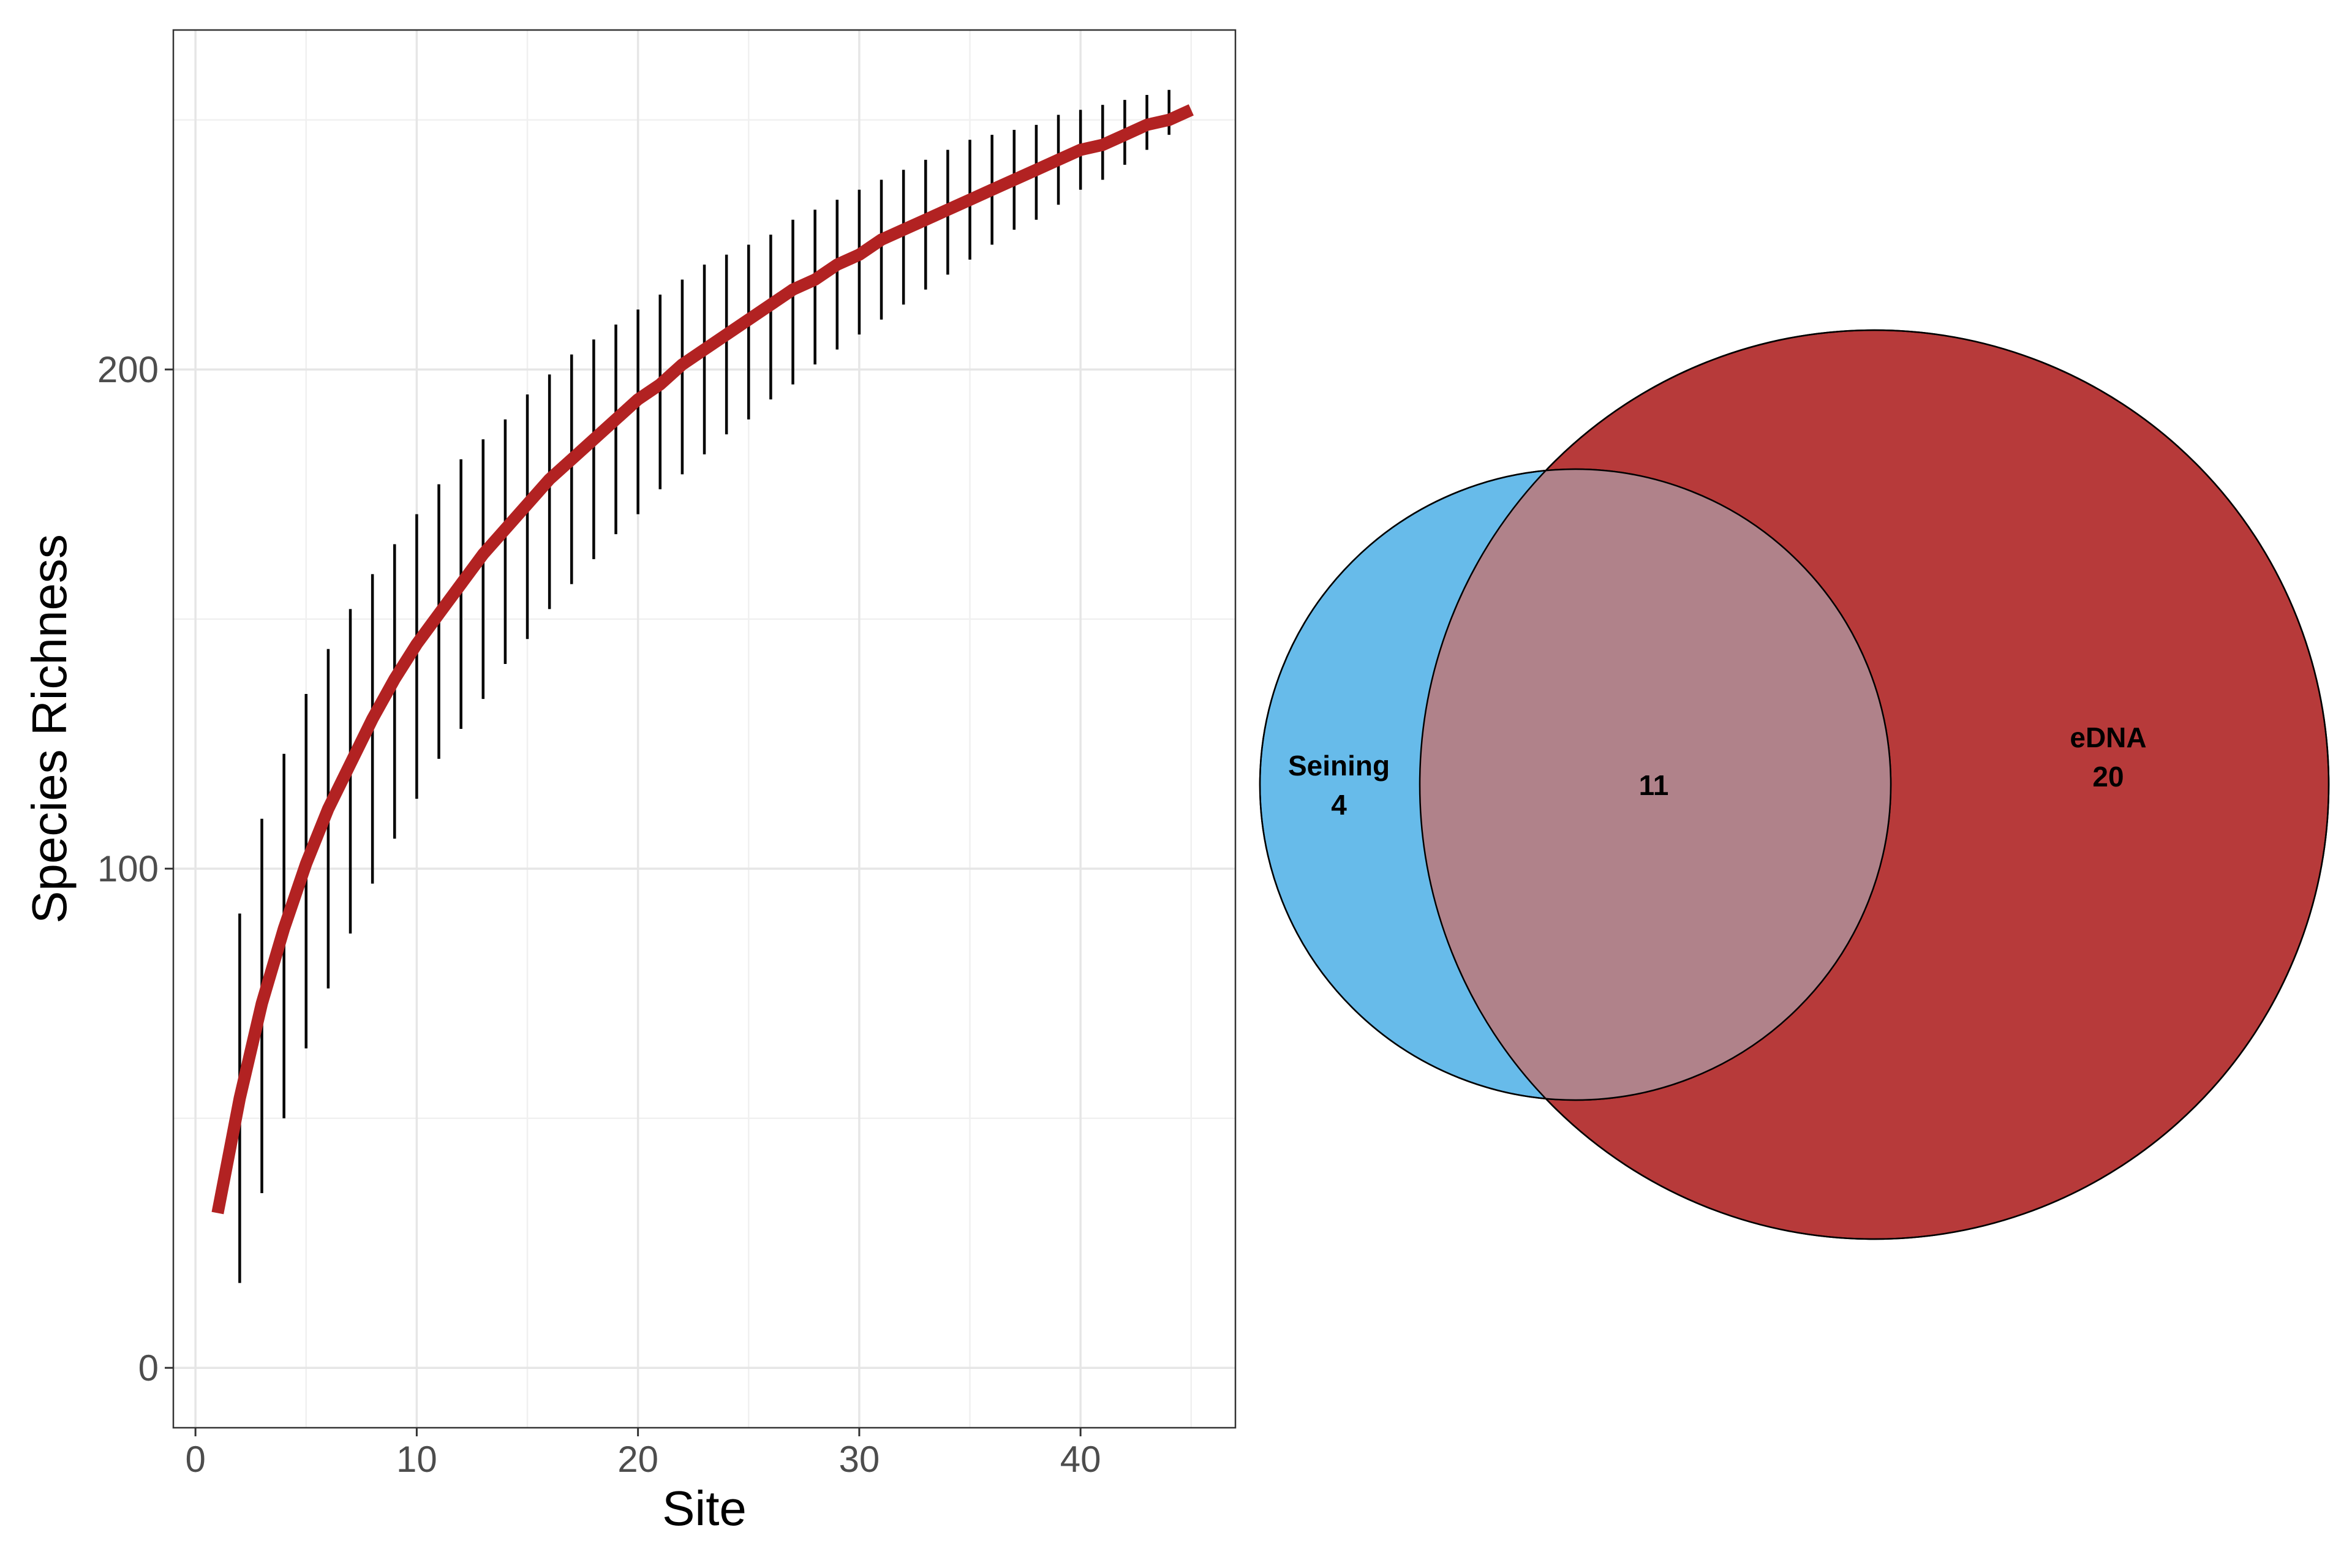 This screenshot has height=1568, width=2352. Describe the element at coordinates (1339, 766) in the screenshot. I see `seining-set-name: Seining` at that location.